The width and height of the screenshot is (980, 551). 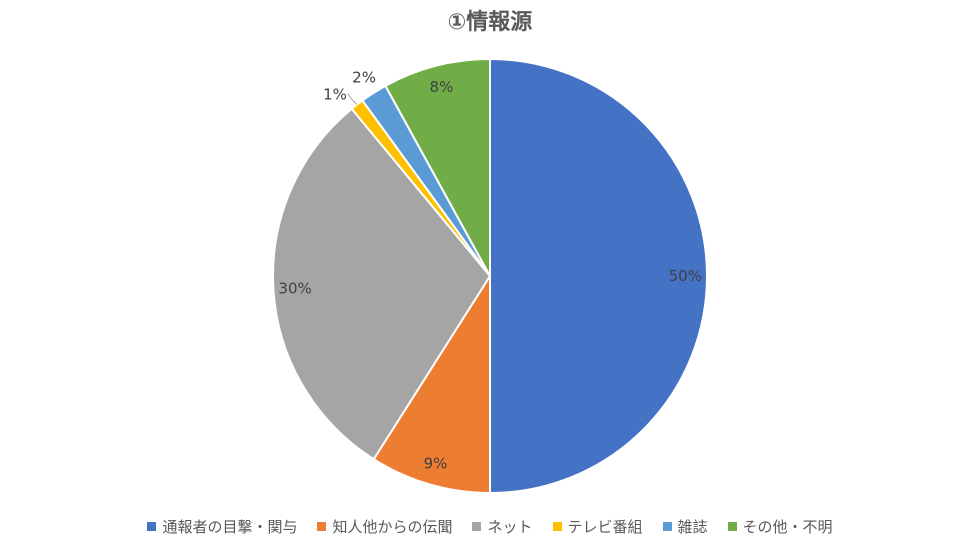 I want to click on data-label-2: 9%, so click(x=436, y=464).